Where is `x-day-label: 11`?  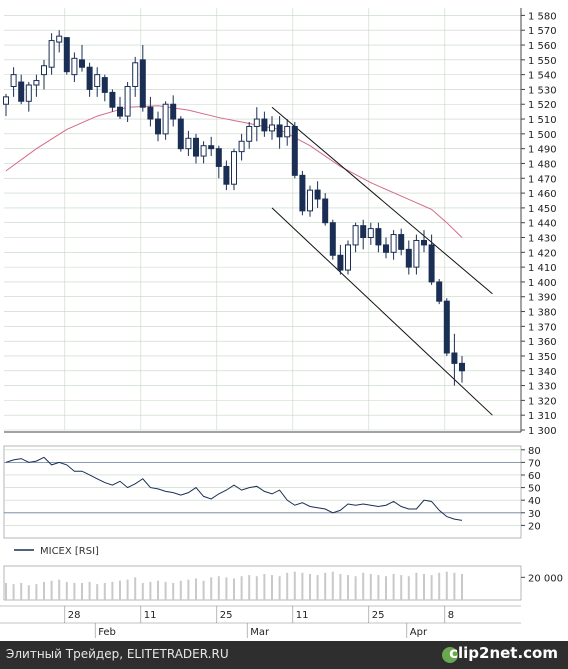
x-day-label: 11 is located at coordinates (302, 615).